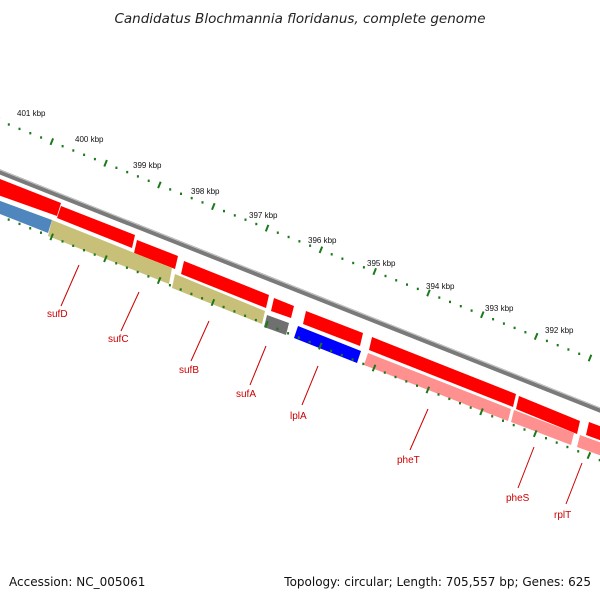 Image resolution: width=600 pixels, height=600 pixels. Describe the element at coordinates (298, 416) in the screenshot. I see `gene-label-lplA: lplA` at that location.